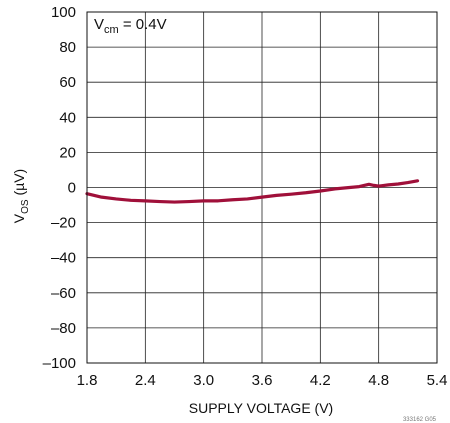 The width and height of the screenshot is (450, 423). I want to click on y-tick-label: –20, so click(63, 223).